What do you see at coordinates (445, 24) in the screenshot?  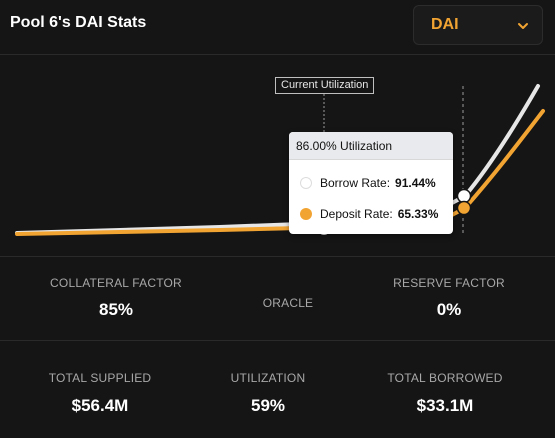 I see `asset-select-value: DAI` at bounding box center [445, 24].